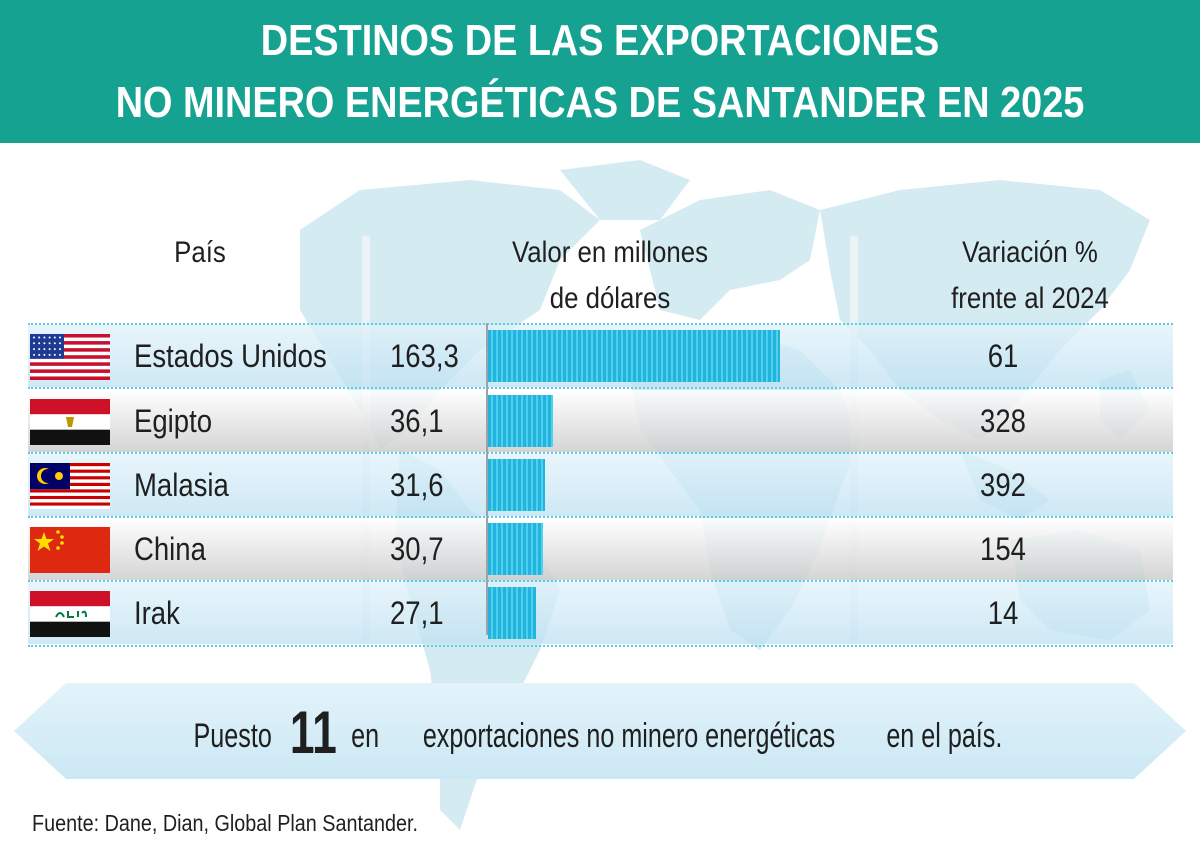 The image size is (1200, 861). Describe the element at coordinates (70, 486) in the screenshot. I see `malaysia-flag` at that location.